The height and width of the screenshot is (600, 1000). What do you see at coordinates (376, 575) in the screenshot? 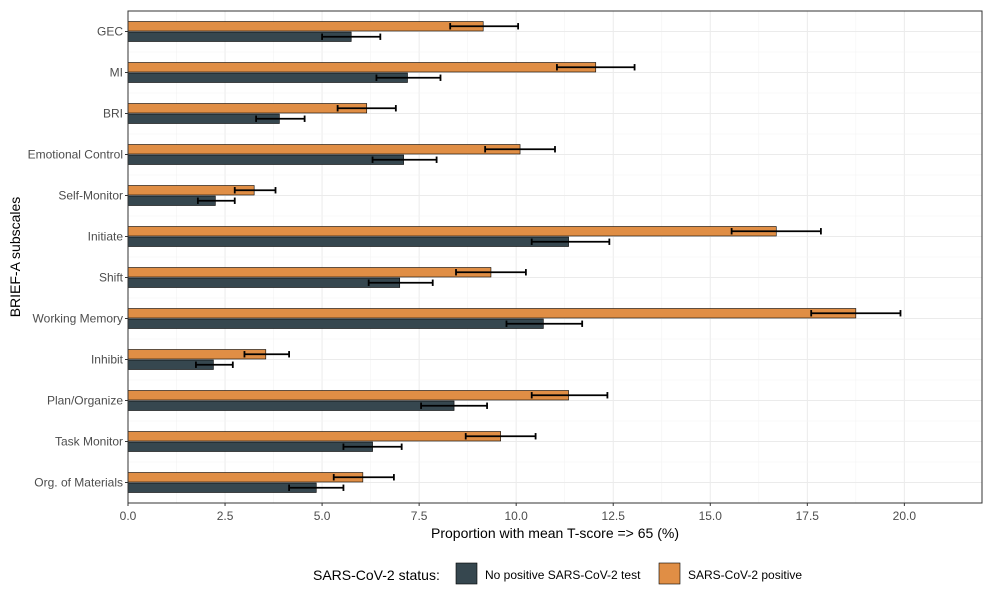
I see `legend-title: SARS-CoV-2 status:` at bounding box center [376, 575].